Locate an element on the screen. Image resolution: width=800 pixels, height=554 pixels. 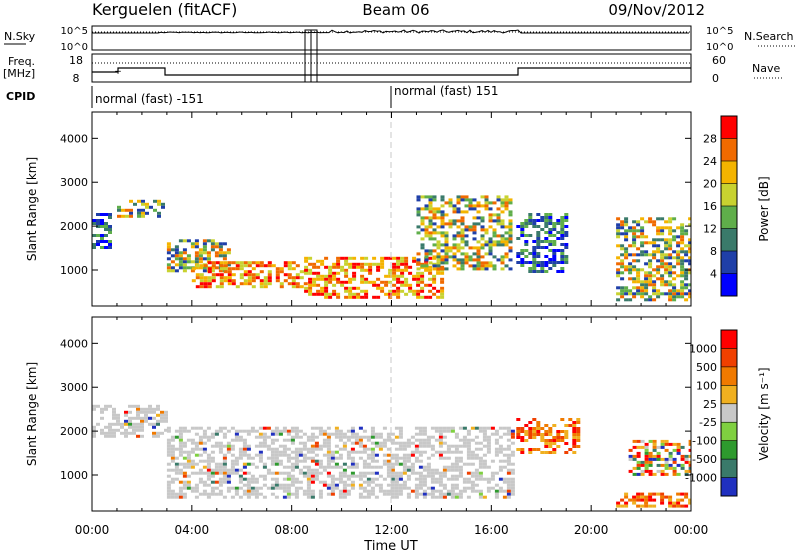
freq-label-line1: Freq. is located at coordinates (21, 61).